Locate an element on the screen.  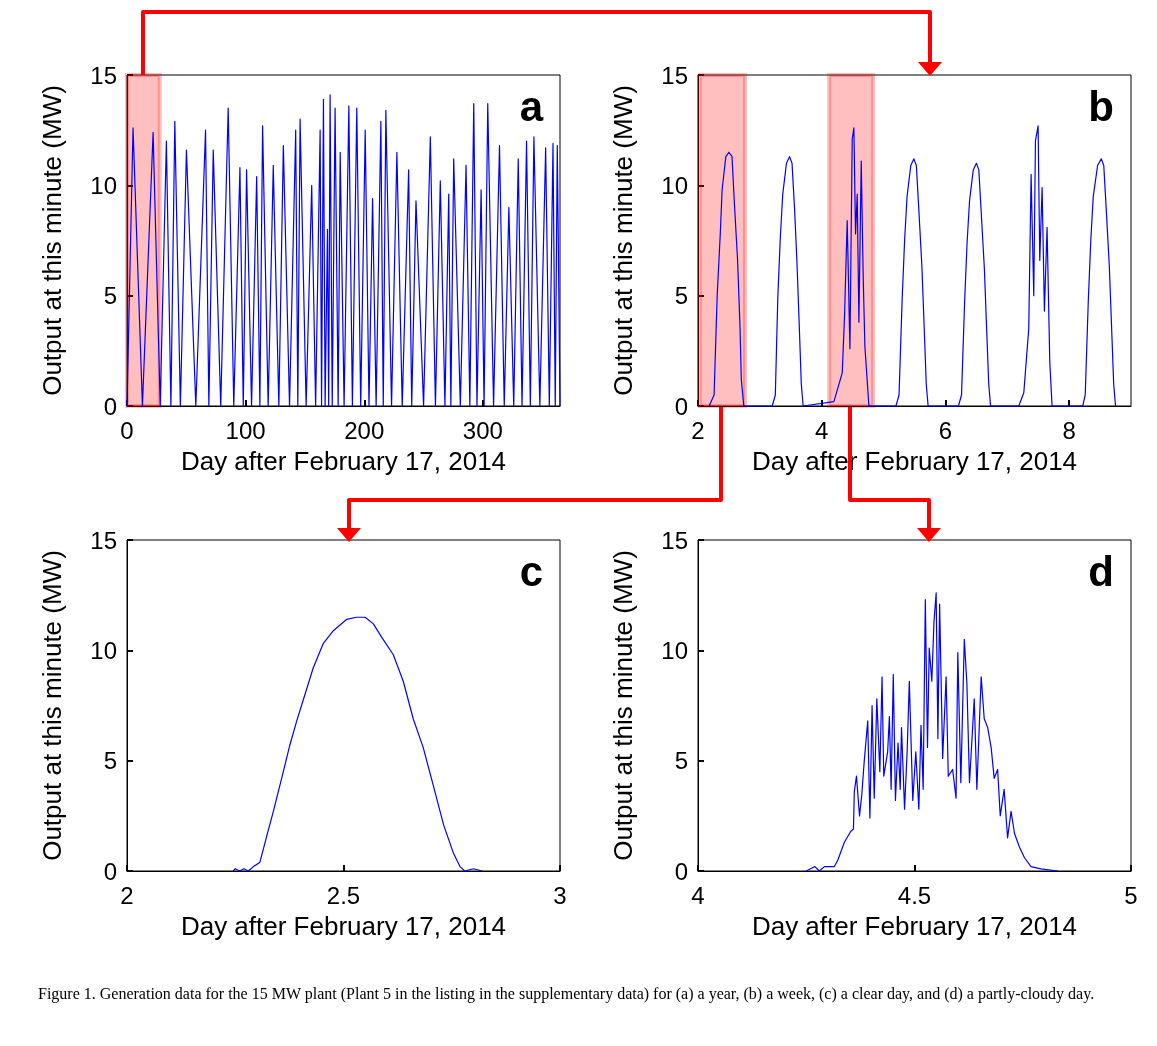
x-tick-label: 4.5 is located at coordinates (914, 895).